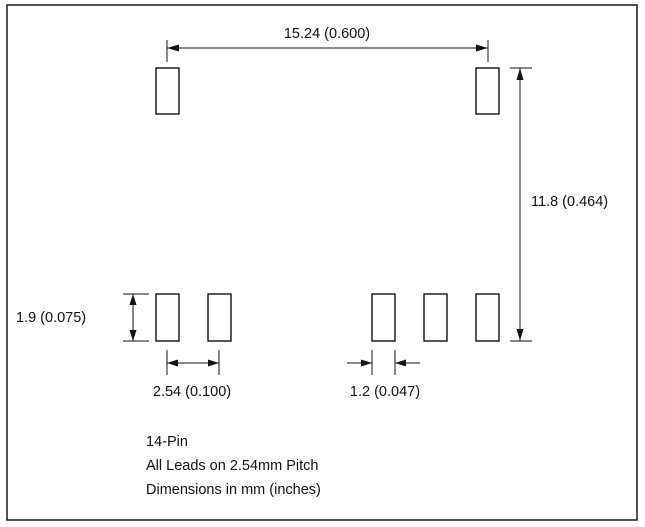 The height and width of the screenshot is (527, 645). What do you see at coordinates (327, 34) in the screenshot?
I see `row-spacing-label: 15.24 (0.600)` at bounding box center [327, 34].